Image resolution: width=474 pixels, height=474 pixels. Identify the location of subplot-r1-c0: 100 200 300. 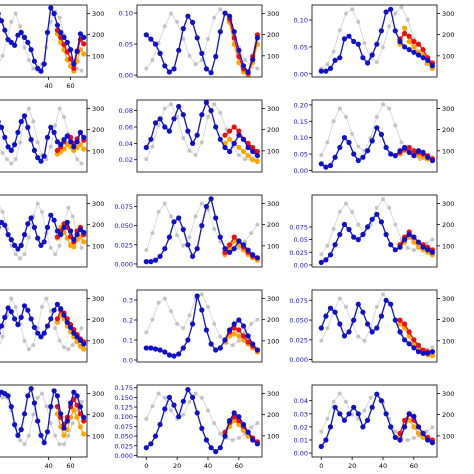
(52, 136).